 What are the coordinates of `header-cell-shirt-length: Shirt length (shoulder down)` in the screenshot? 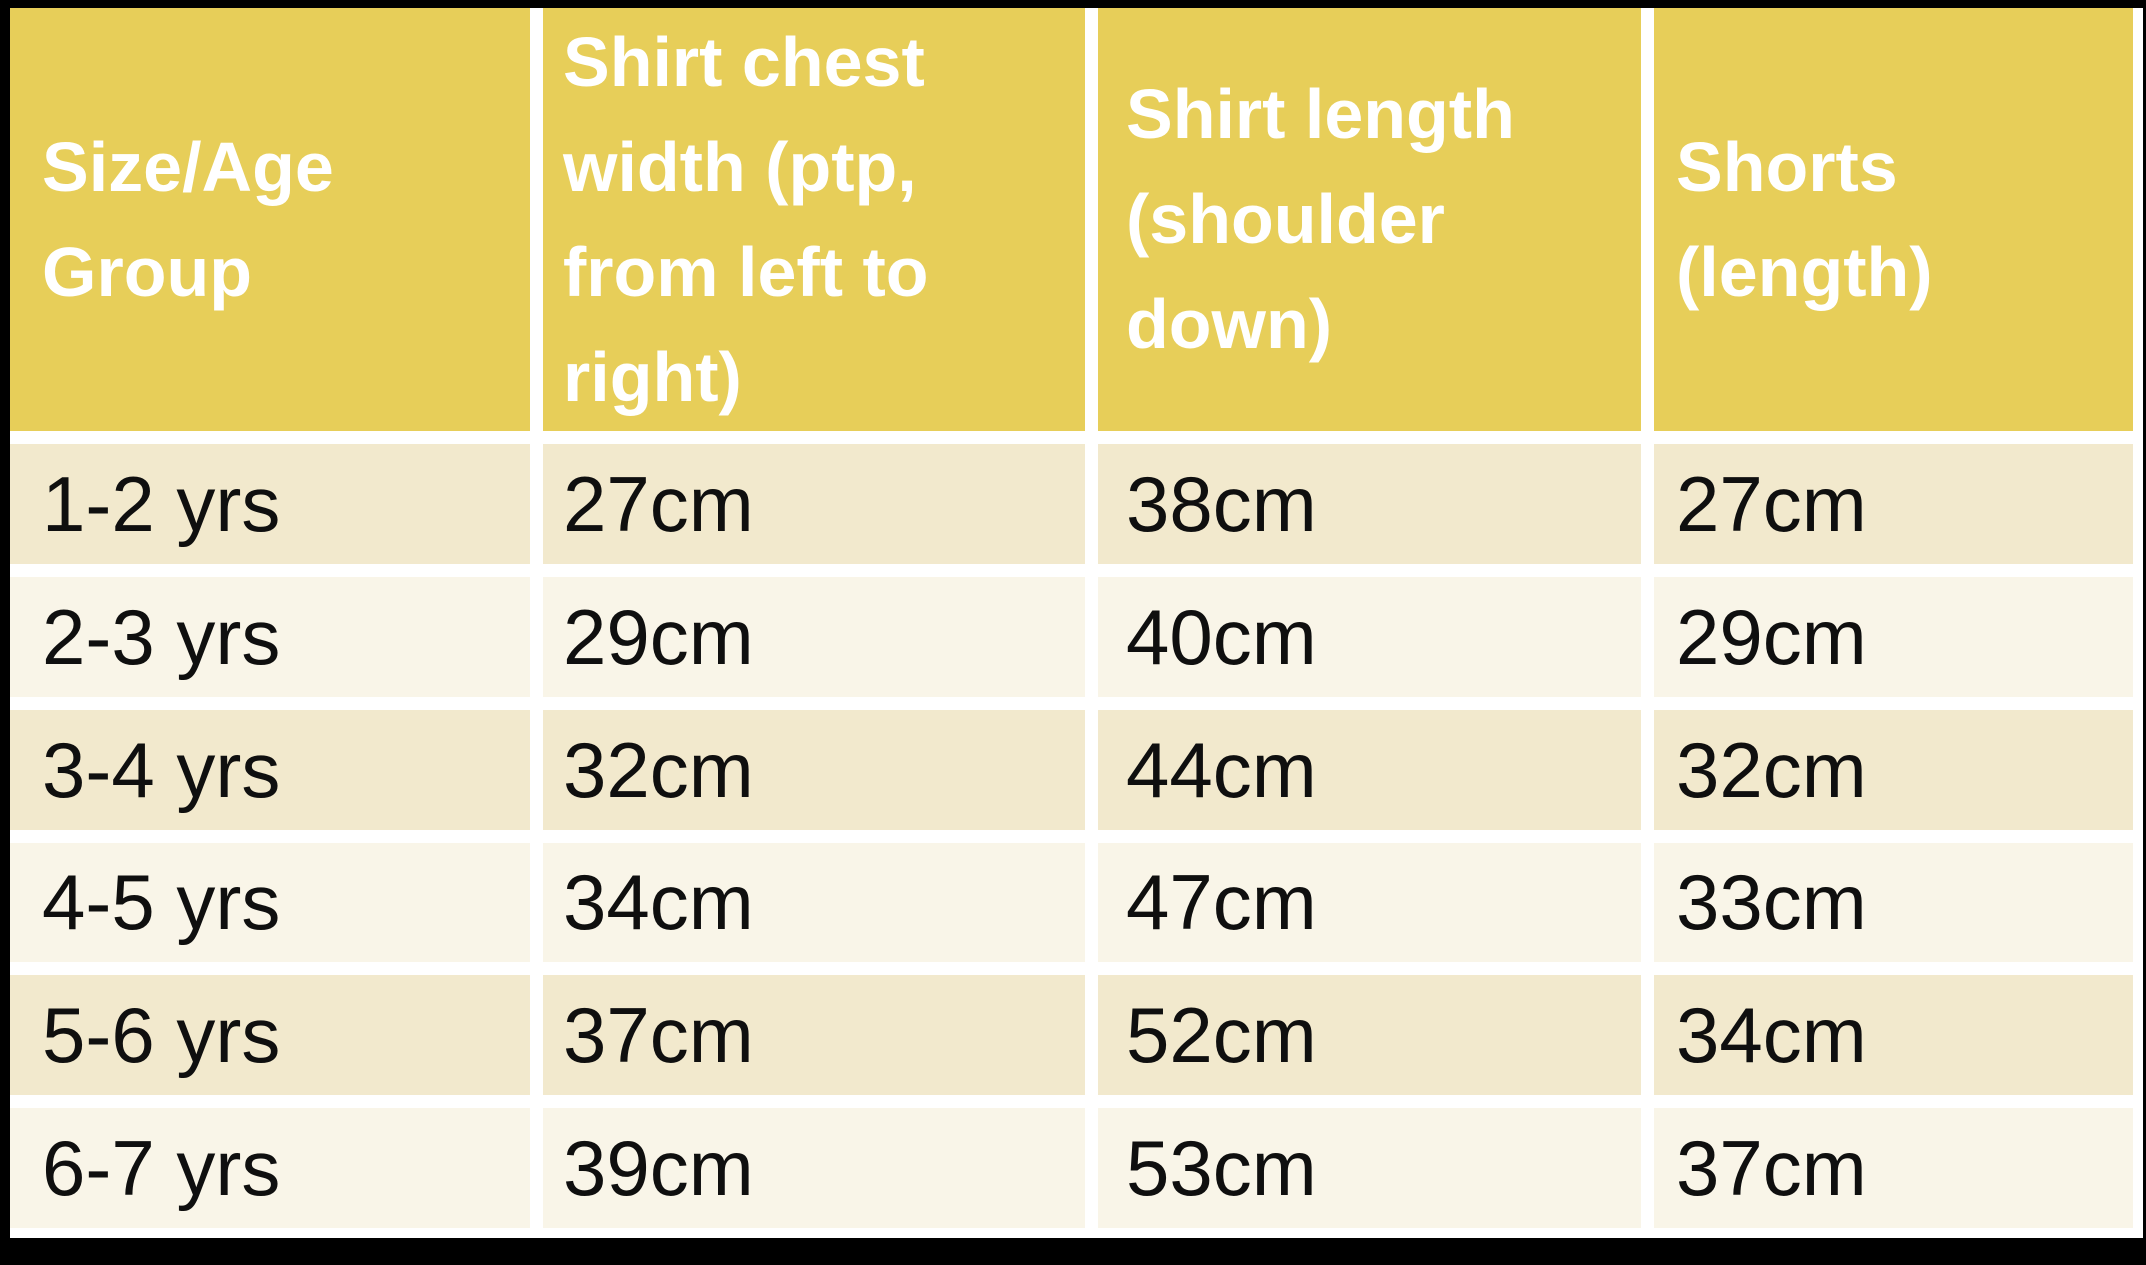 It's located at (1369, 219).